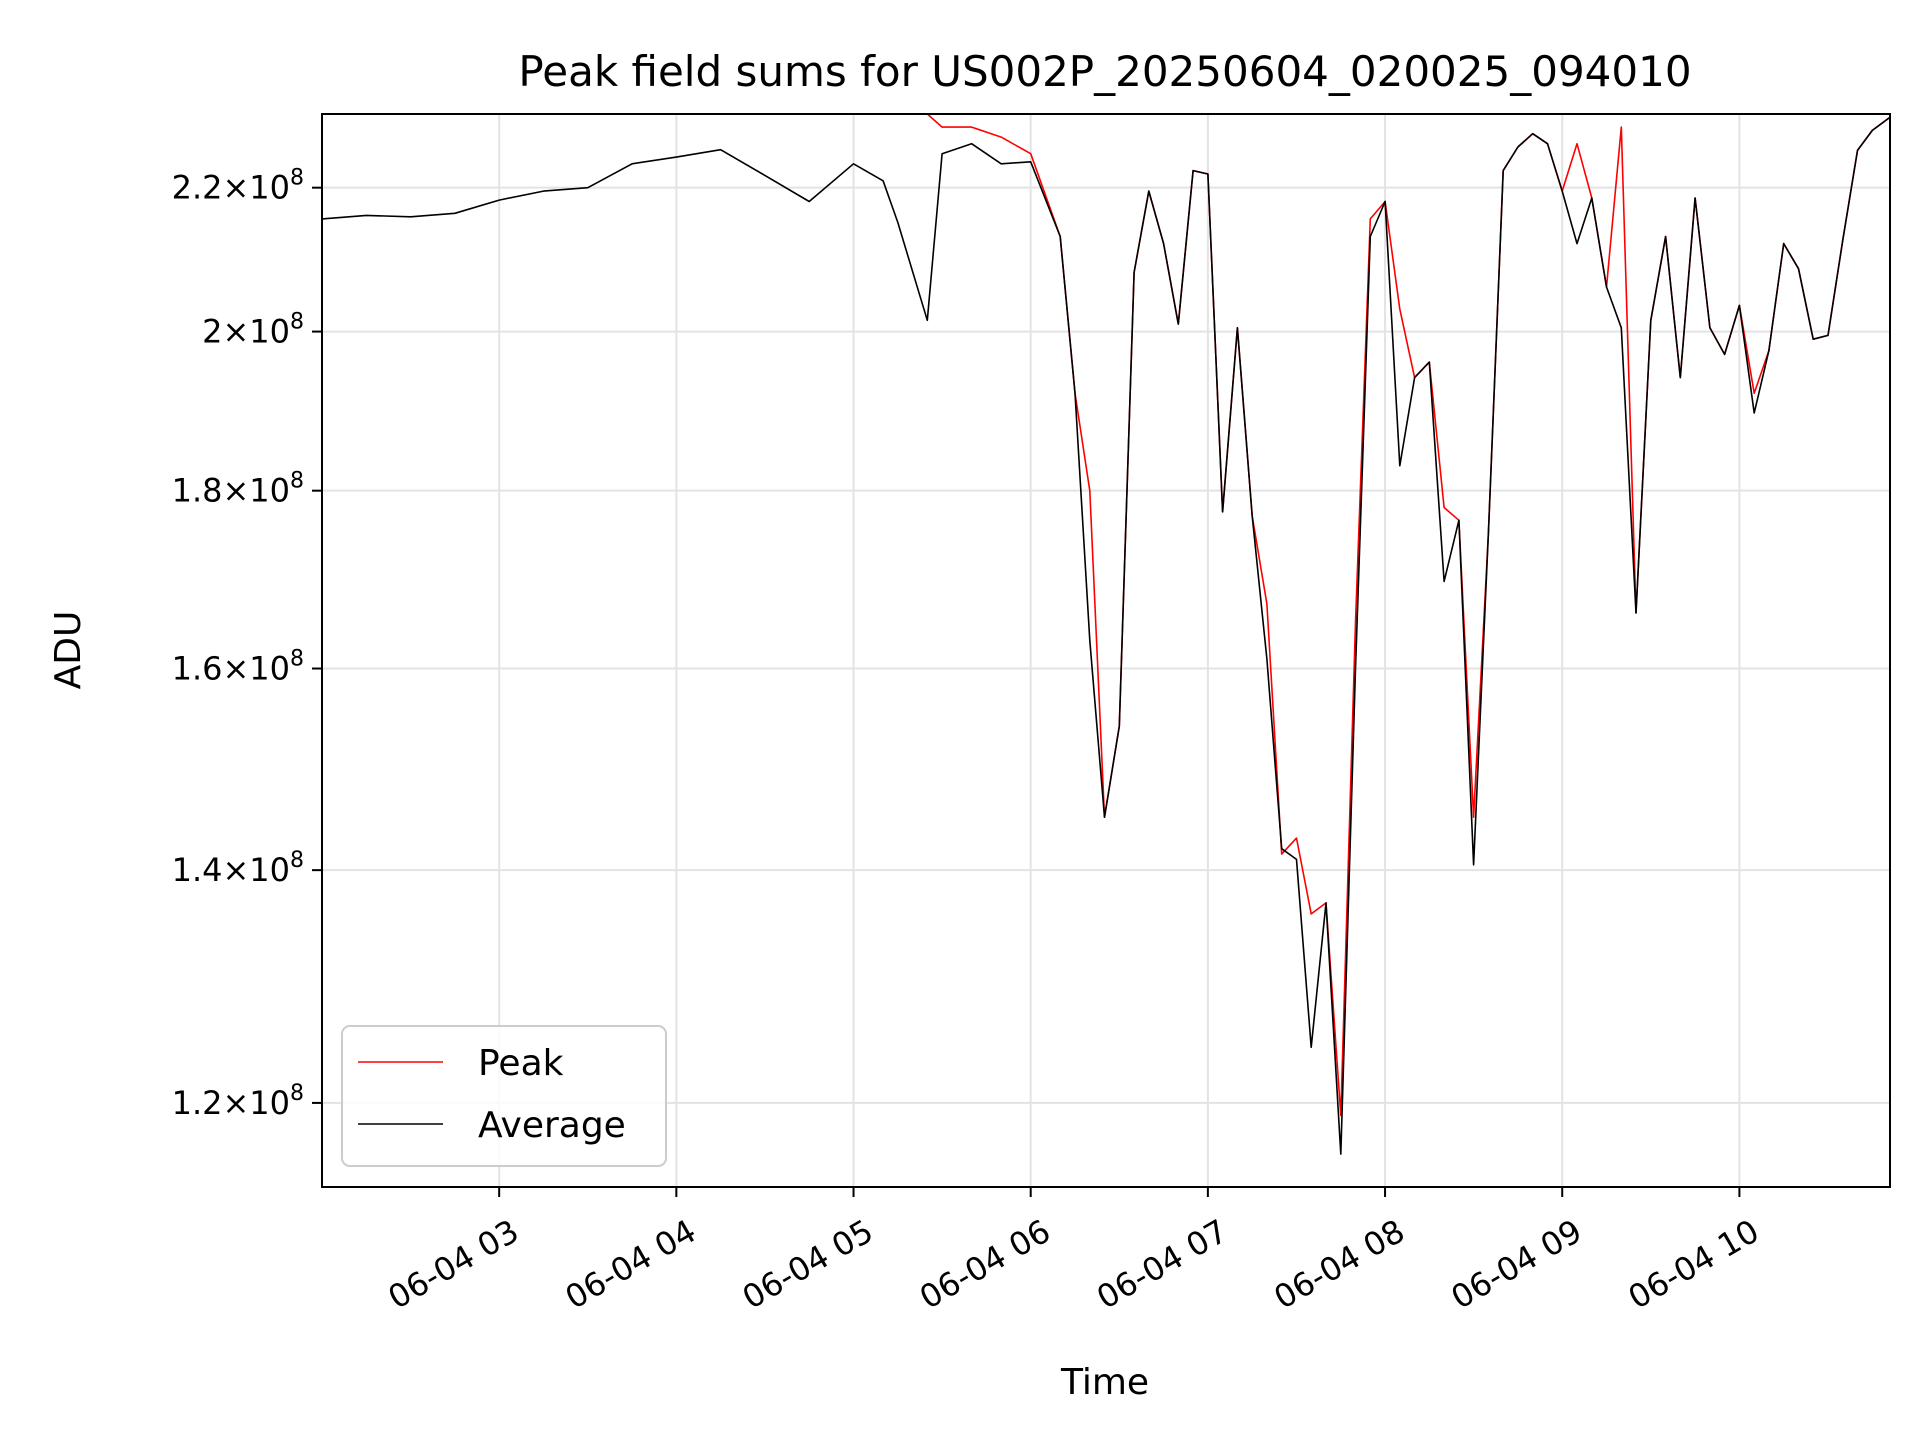 This screenshot has height=1440, width=1920. What do you see at coordinates (197, 870) in the screenshot?
I see `y-tick-mantissa: 1.4` at bounding box center [197, 870].